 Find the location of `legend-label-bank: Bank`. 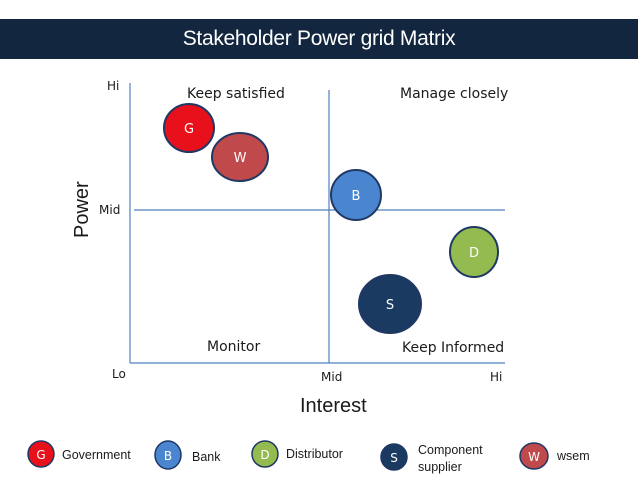

legend-label-bank: Bank is located at coordinates (206, 457).